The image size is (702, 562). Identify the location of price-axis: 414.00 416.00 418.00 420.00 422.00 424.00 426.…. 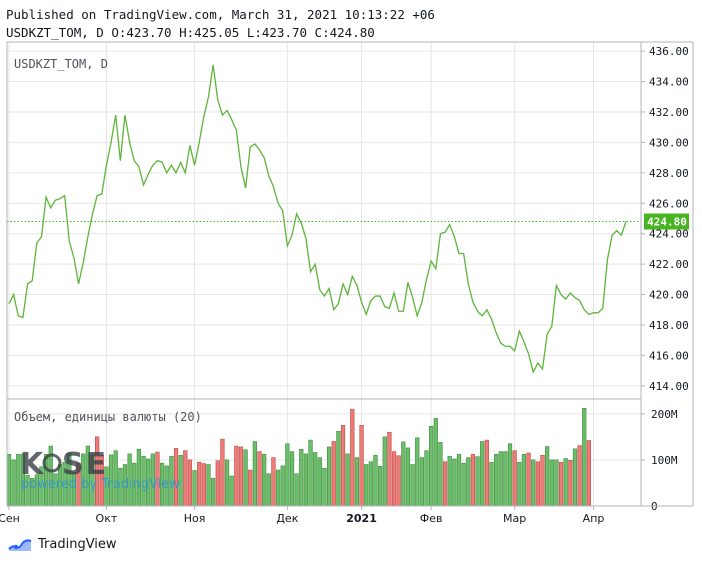
(665, 219).